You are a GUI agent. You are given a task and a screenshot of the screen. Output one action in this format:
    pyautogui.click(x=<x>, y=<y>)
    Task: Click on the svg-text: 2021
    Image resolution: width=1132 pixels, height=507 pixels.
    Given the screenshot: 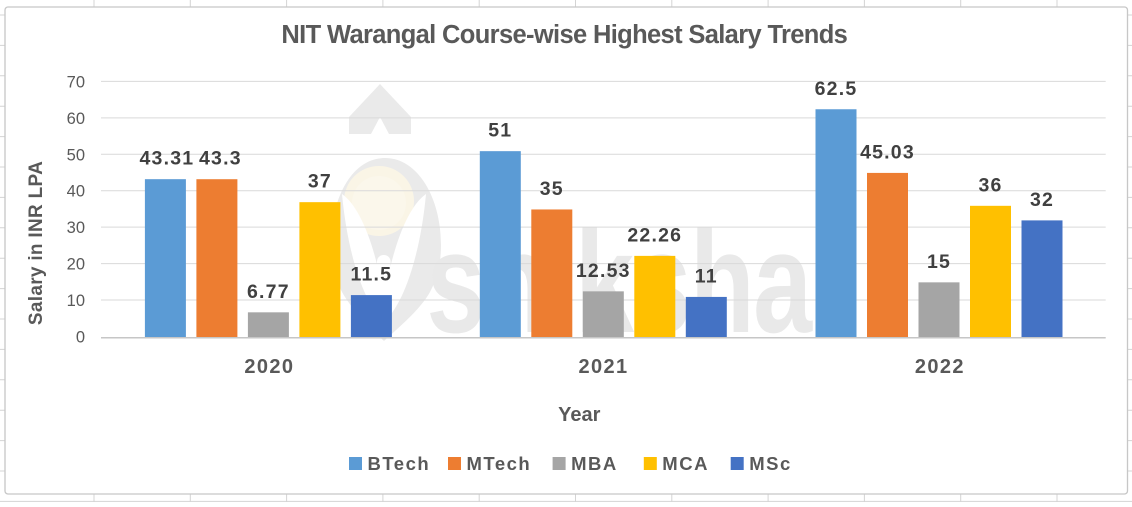 What is the action you would take?
    pyautogui.click(x=603, y=367)
    